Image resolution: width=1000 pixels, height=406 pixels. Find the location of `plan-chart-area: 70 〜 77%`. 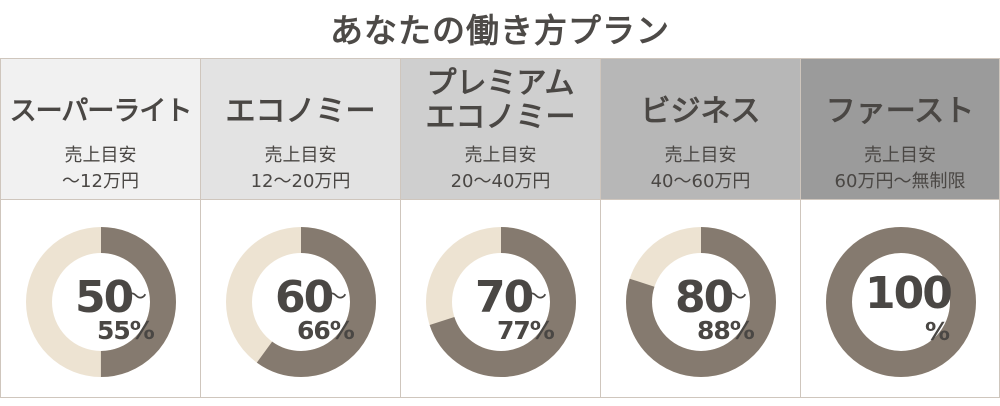

plan-chart-area: 70 〜 77% is located at coordinates (500, 299).